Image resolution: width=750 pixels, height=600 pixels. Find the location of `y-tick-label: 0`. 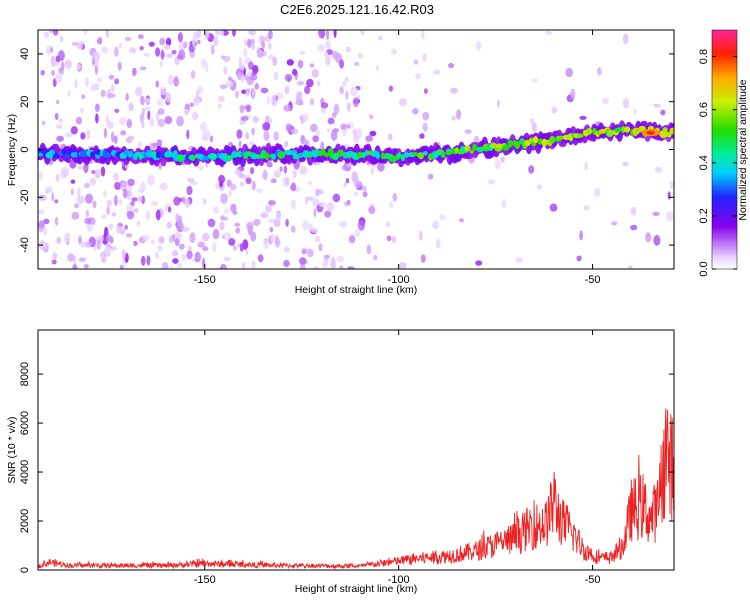

y-tick-label: 0 is located at coordinates (25, 149).